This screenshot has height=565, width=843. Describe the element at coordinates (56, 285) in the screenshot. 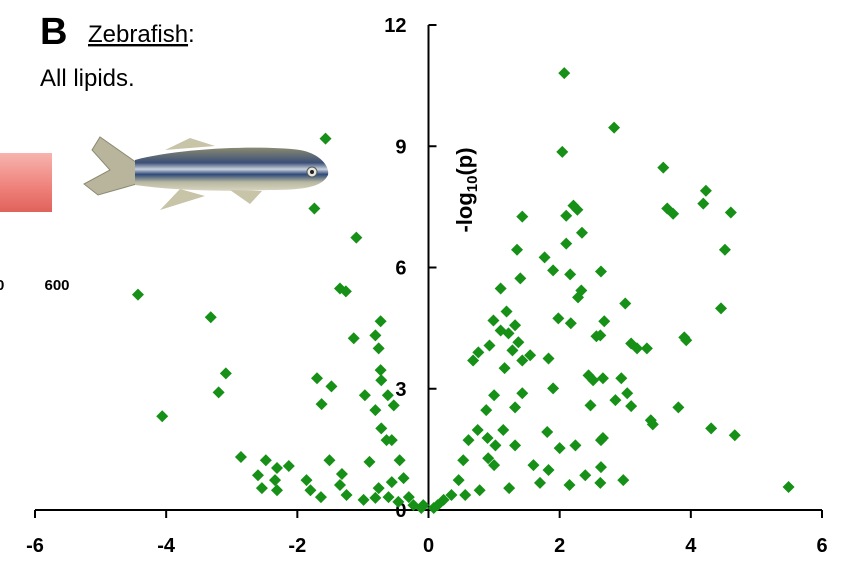

I see `fragment-tick: 600` at that location.